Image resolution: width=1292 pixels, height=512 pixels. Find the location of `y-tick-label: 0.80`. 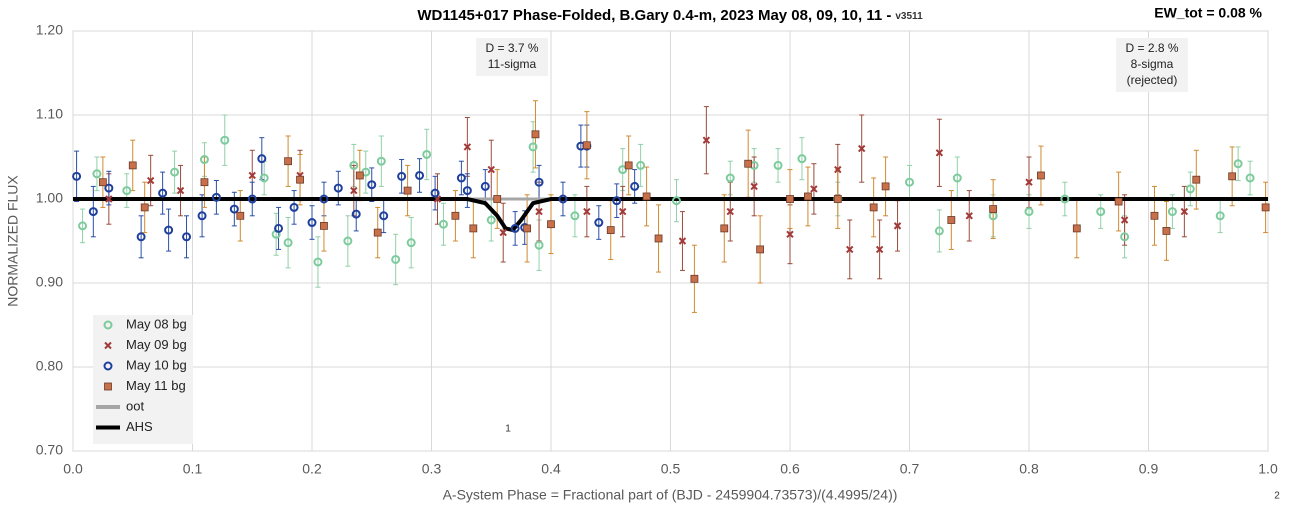

y-tick-label: 0.80 is located at coordinates (49, 366).